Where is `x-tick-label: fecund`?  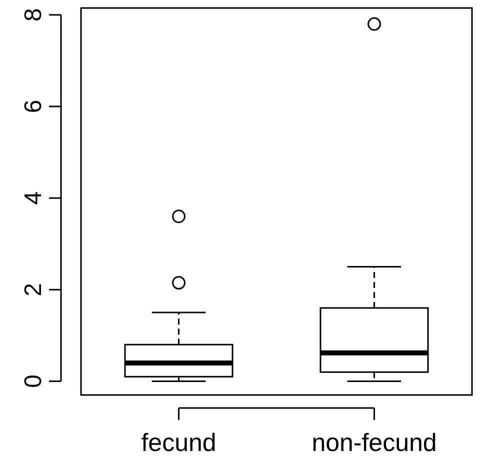 x-tick-label: fecund is located at coordinates (178, 443).